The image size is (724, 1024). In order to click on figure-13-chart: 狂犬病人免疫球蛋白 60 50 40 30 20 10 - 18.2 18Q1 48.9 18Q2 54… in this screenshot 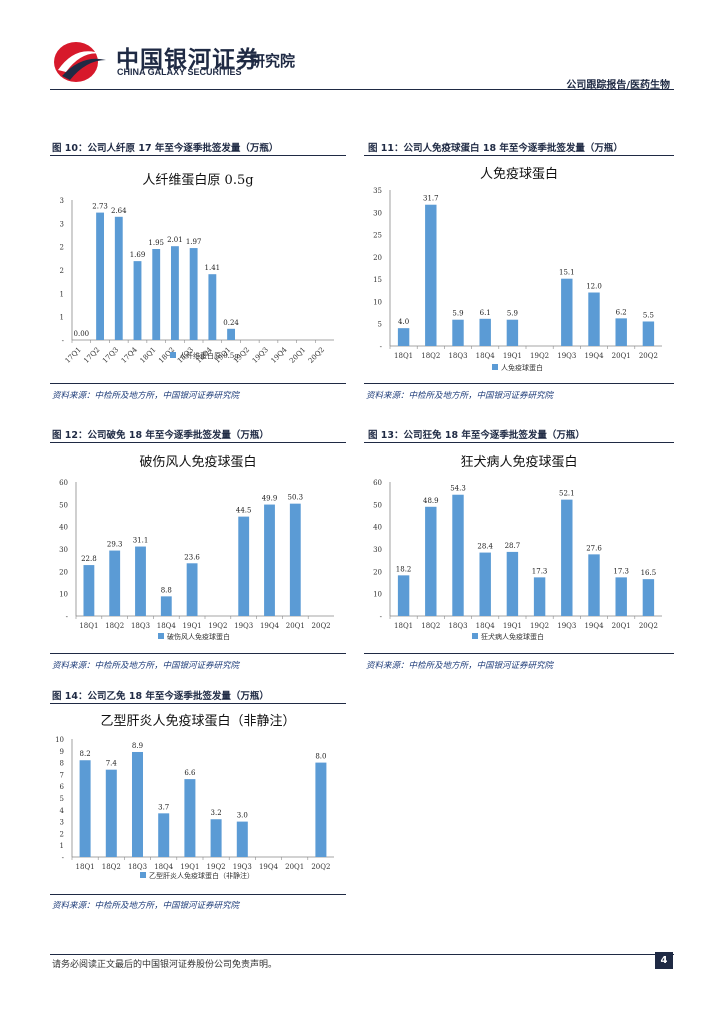, I will do `click(517, 547)`.